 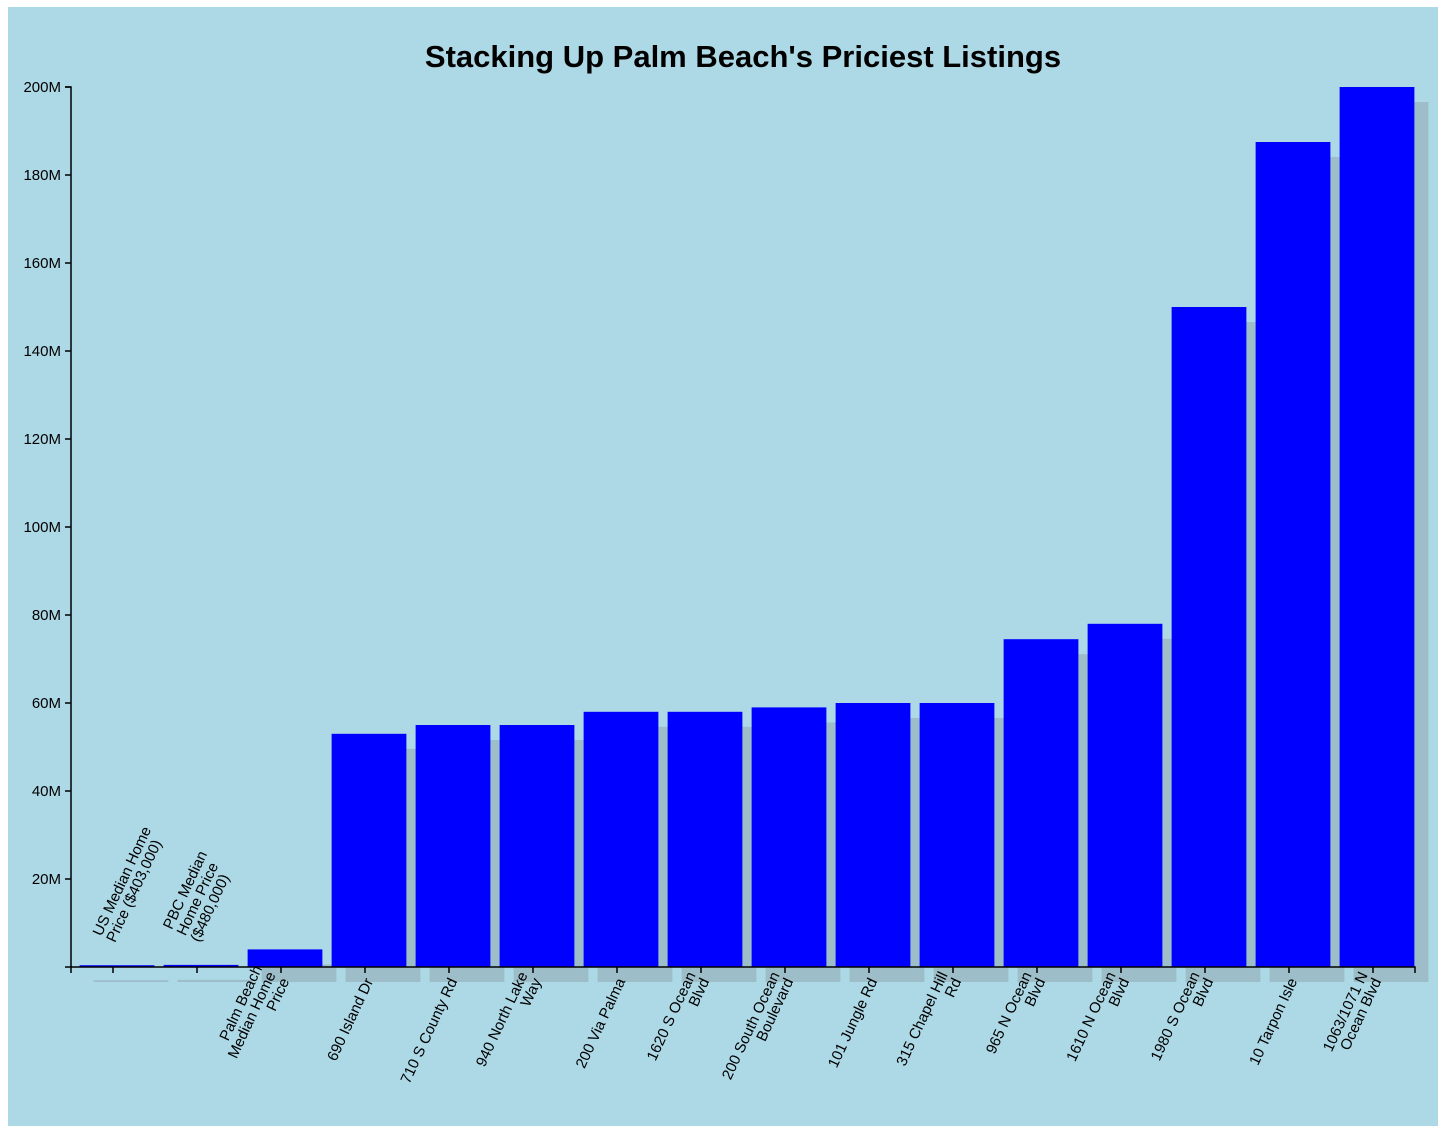 I want to click on x-tick-label: 690 Island Dr, so click(x=350, y=1020).